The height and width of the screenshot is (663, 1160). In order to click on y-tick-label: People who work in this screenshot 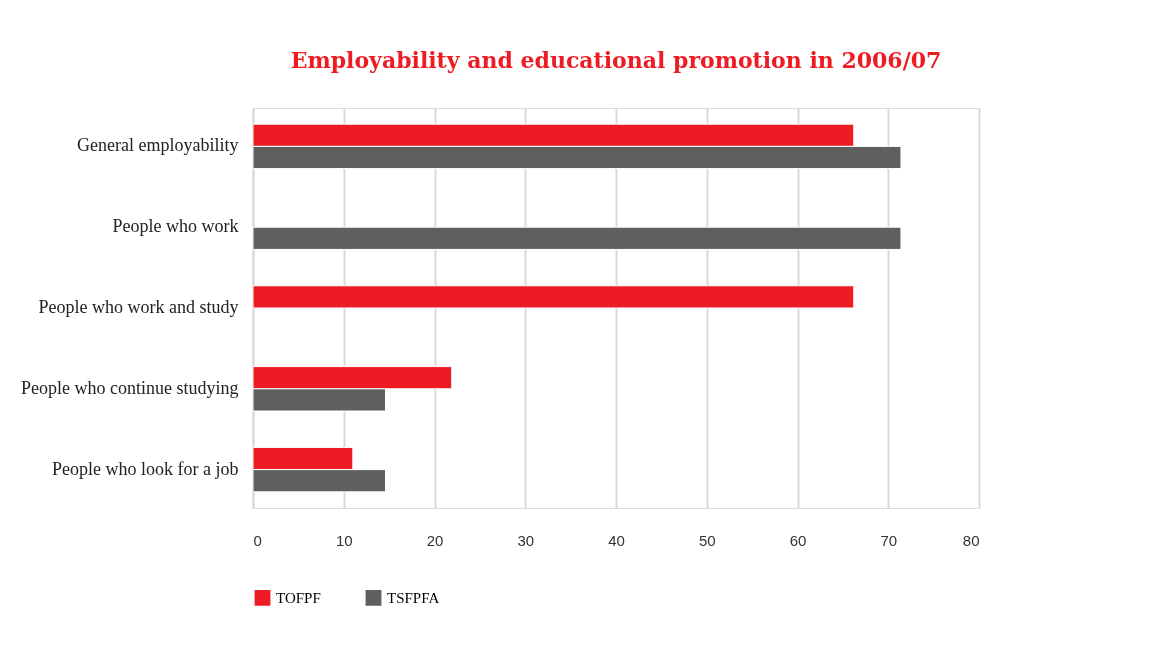, I will do `click(175, 226)`.